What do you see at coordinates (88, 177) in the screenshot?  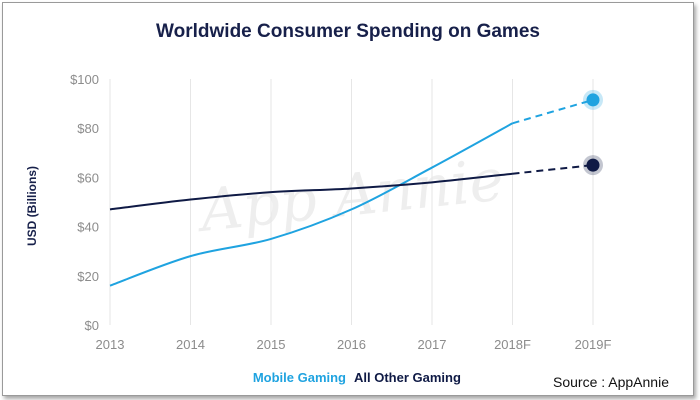 I see `y-tick-label: $60` at bounding box center [88, 177].